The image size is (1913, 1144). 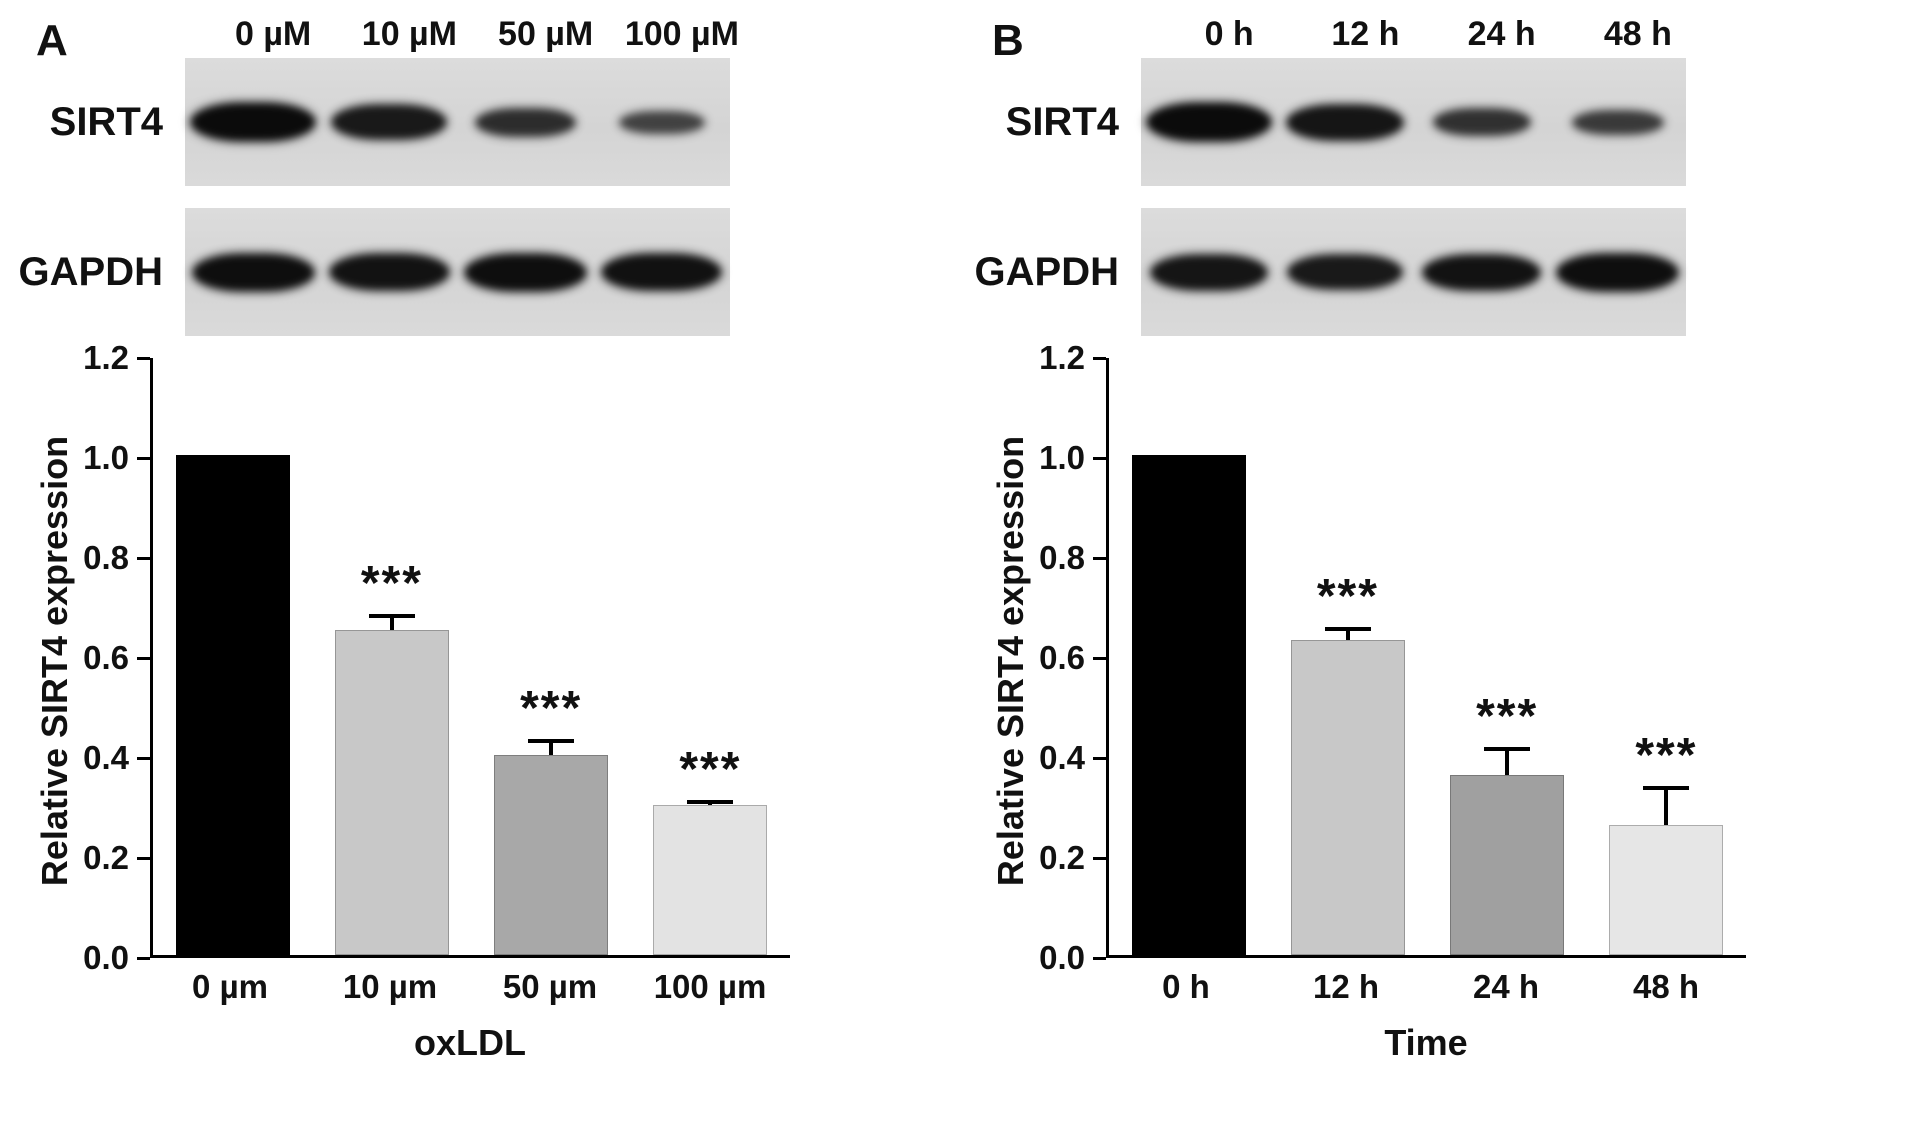 What do you see at coordinates (1433, 34) in the screenshot?
I see `lane-labels-panel-b: 0 h 12 h 24 h 48 h` at bounding box center [1433, 34].